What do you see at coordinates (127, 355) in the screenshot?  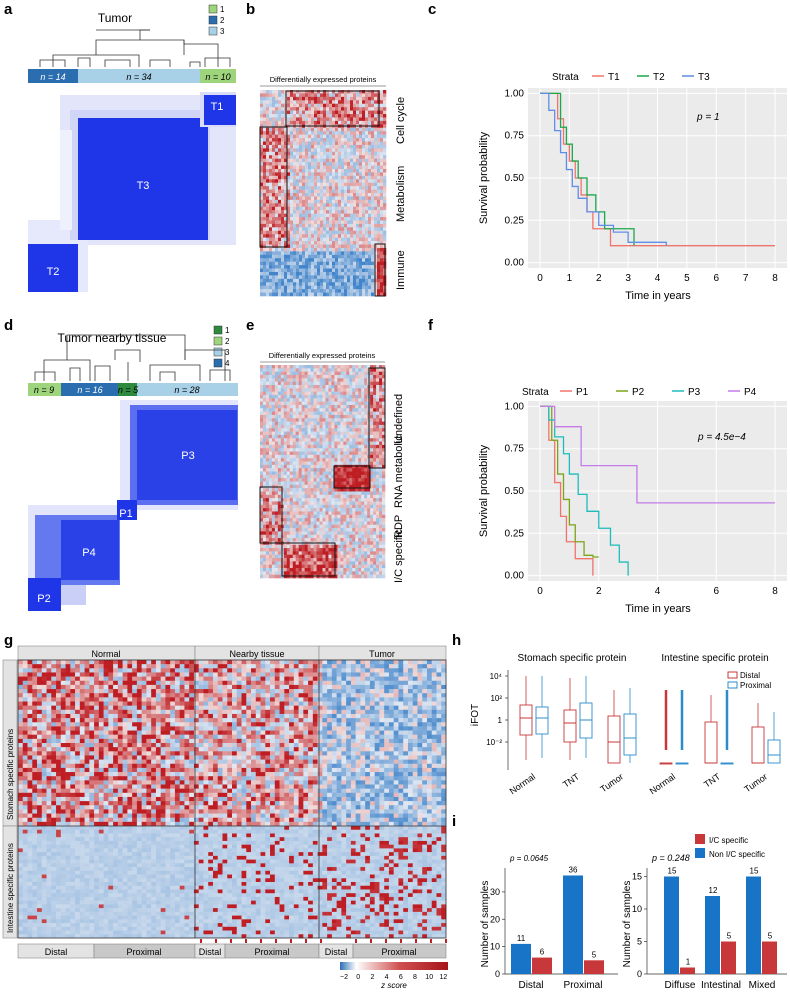 I see `dendrogram-branch` at bounding box center [127, 355].